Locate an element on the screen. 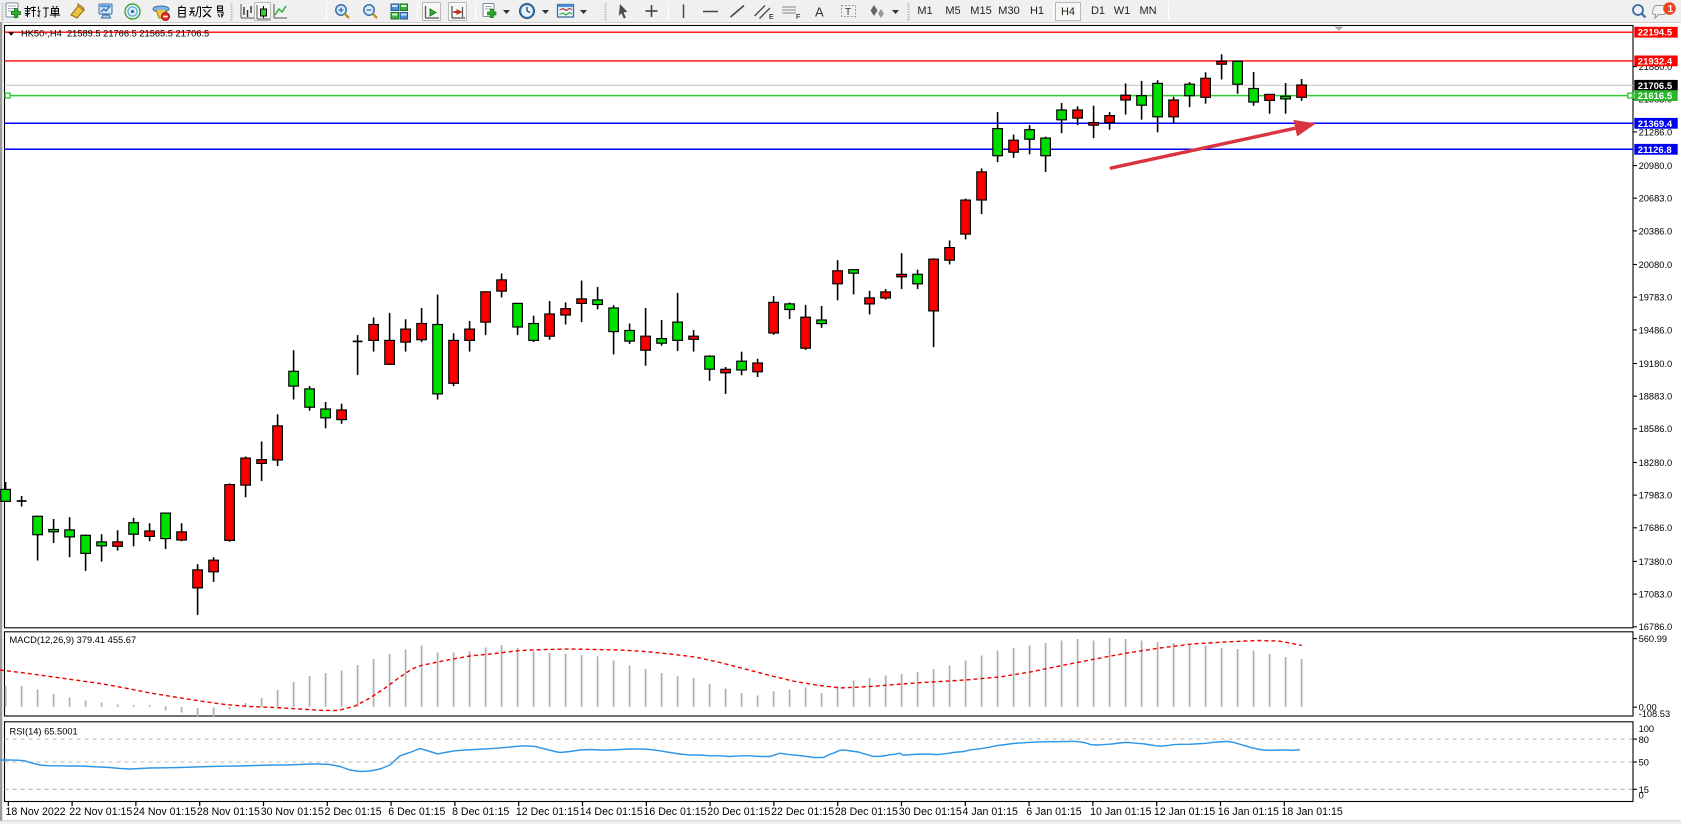 The width and height of the screenshot is (1681, 824). svg-text: 14 Dec 01:15 is located at coordinates (611, 812).